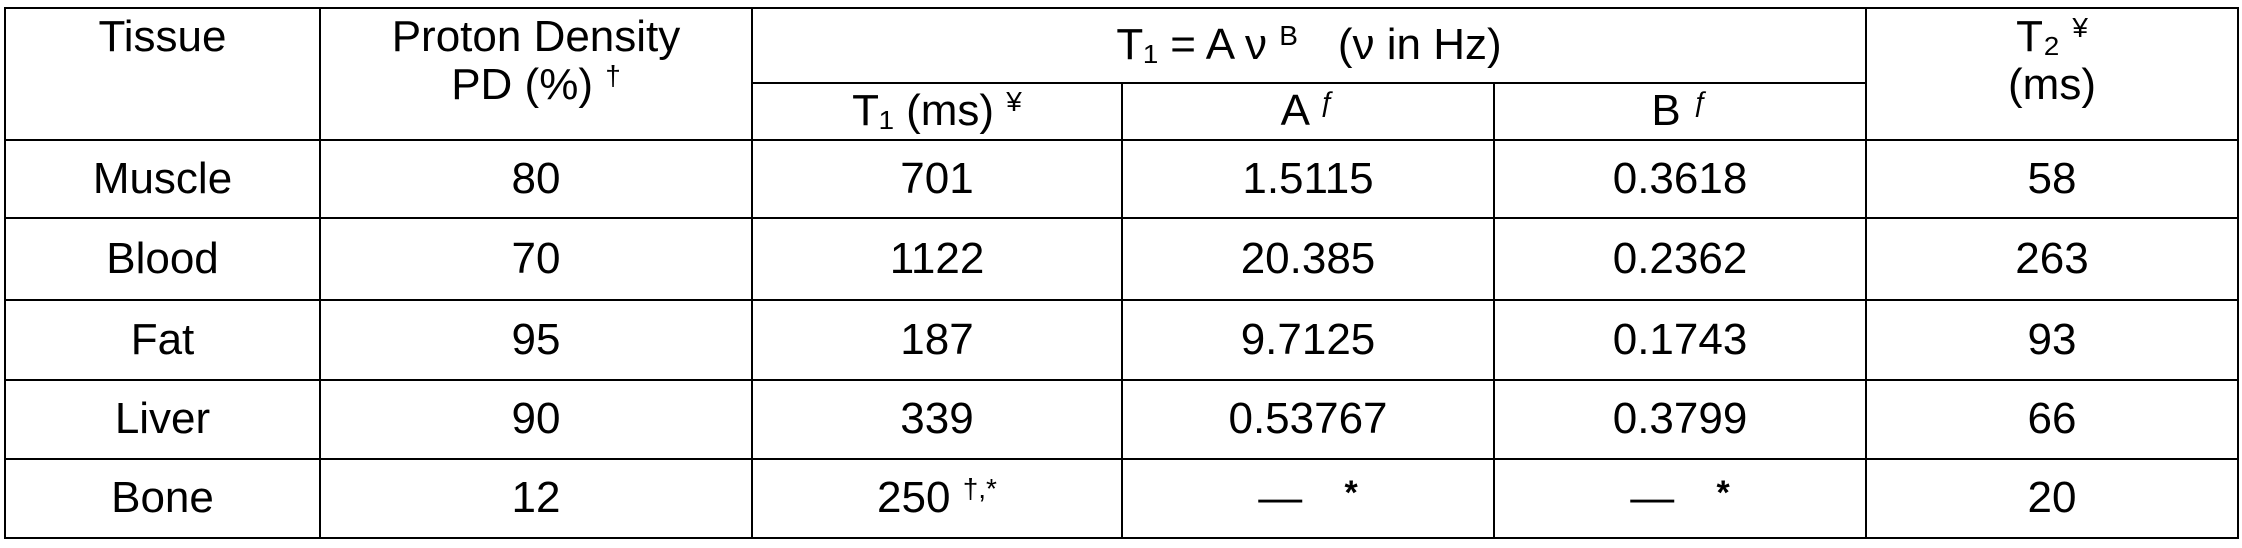 The image size is (2242, 548). I want to click on footnote-mark: †, so click(613, 76).